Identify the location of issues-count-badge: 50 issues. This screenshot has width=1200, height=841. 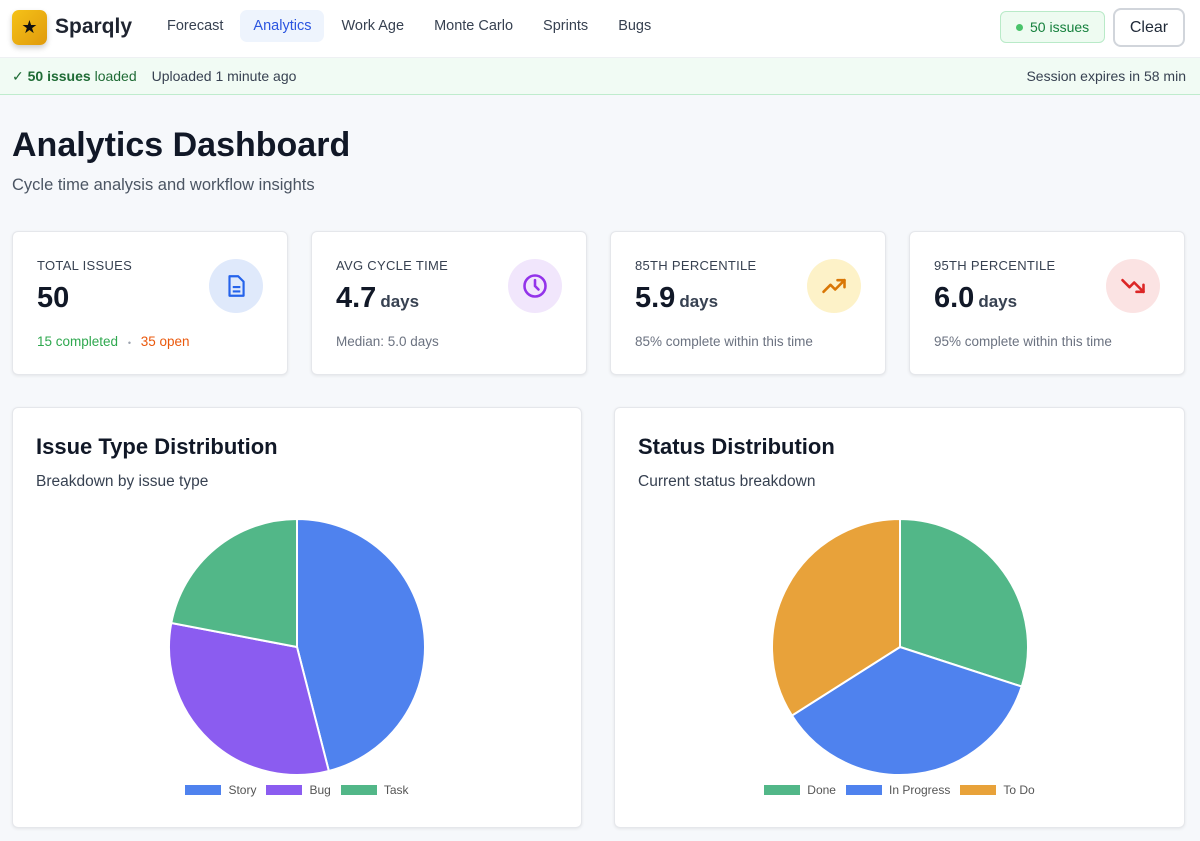
(1053, 27).